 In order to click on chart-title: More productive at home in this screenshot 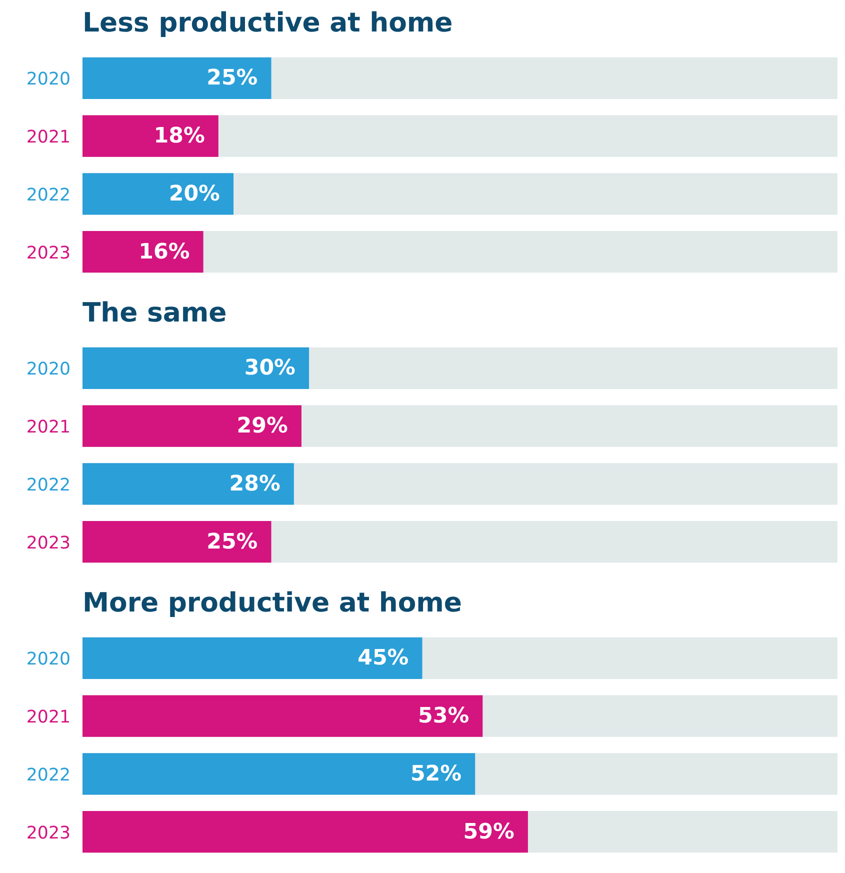, I will do `click(272, 603)`.